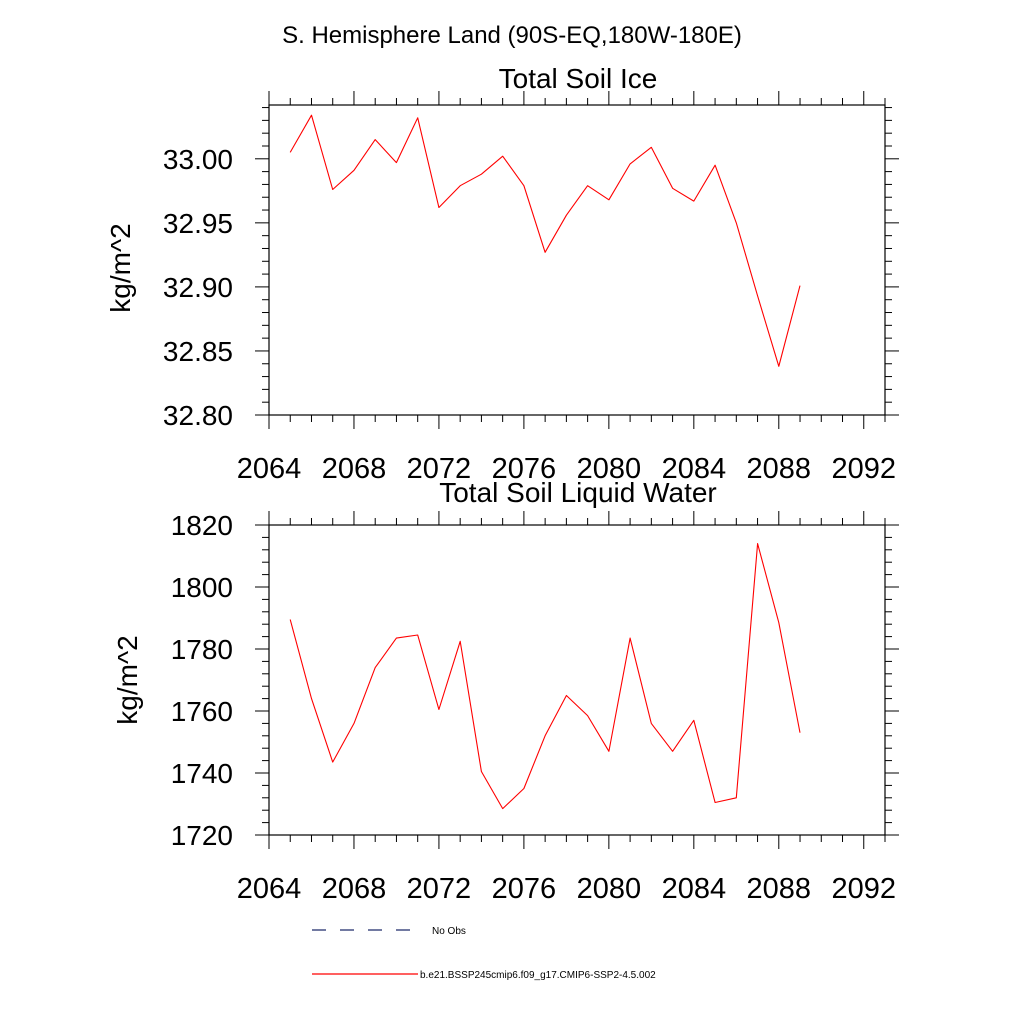  I want to click on y-tick-label: 1760, so click(202, 711).